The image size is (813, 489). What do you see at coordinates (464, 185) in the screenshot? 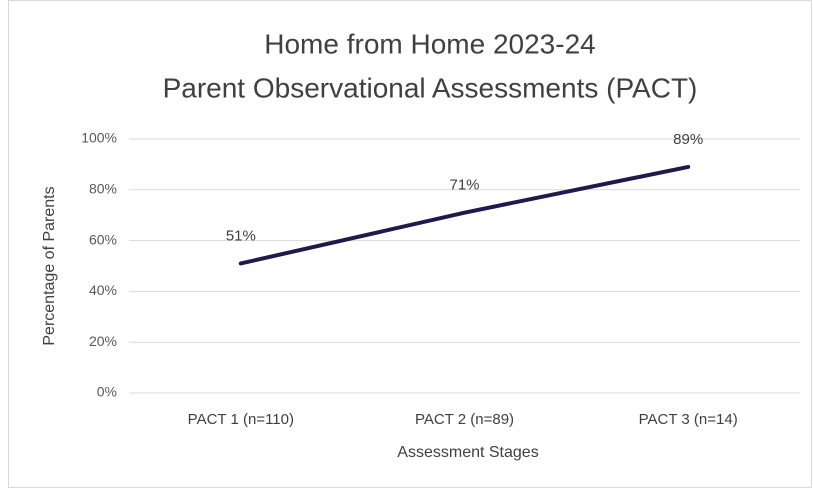
I see `data-label: 71%` at bounding box center [464, 185].